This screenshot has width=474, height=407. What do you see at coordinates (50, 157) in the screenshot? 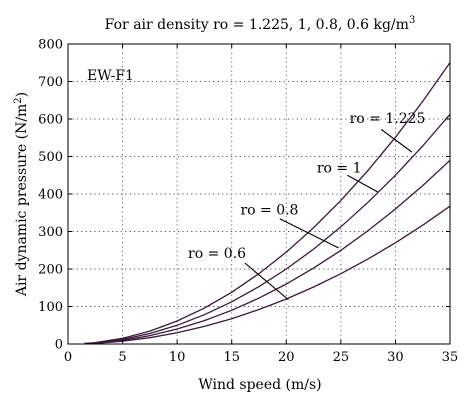
I see `y-tick-label: 500` at bounding box center [50, 157].